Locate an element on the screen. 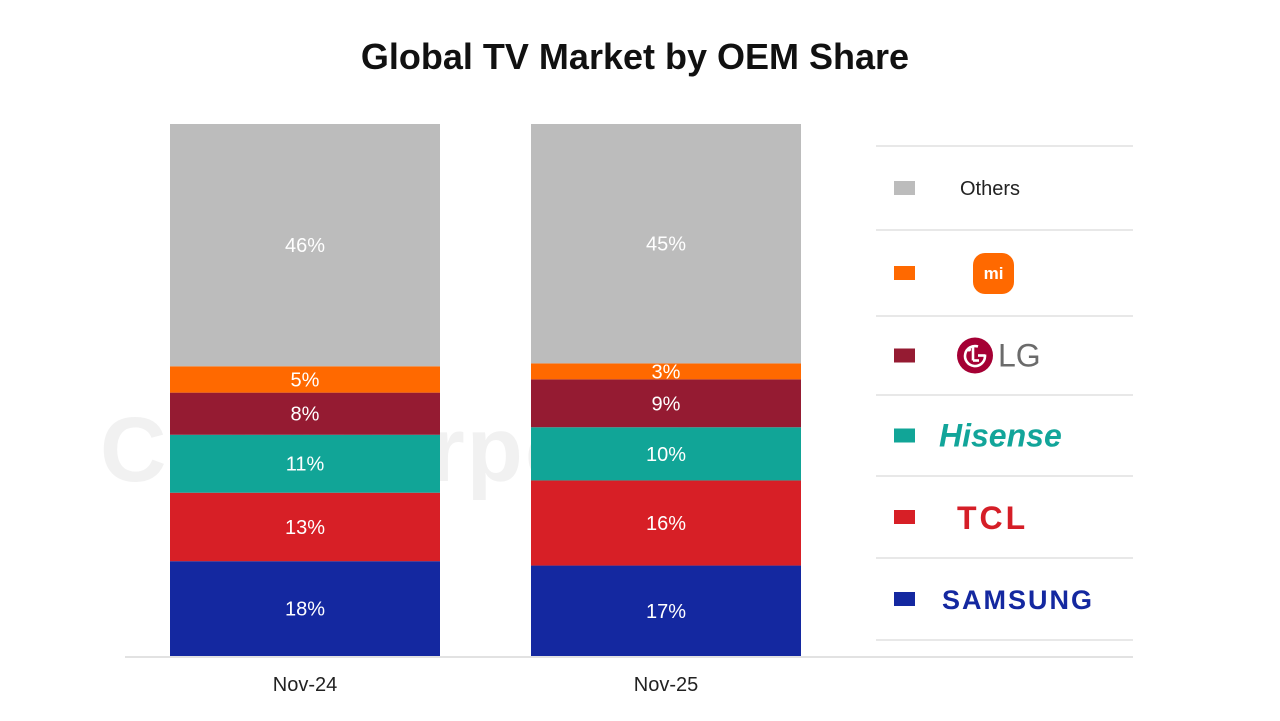  data-label: 3% is located at coordinates (666, 372).